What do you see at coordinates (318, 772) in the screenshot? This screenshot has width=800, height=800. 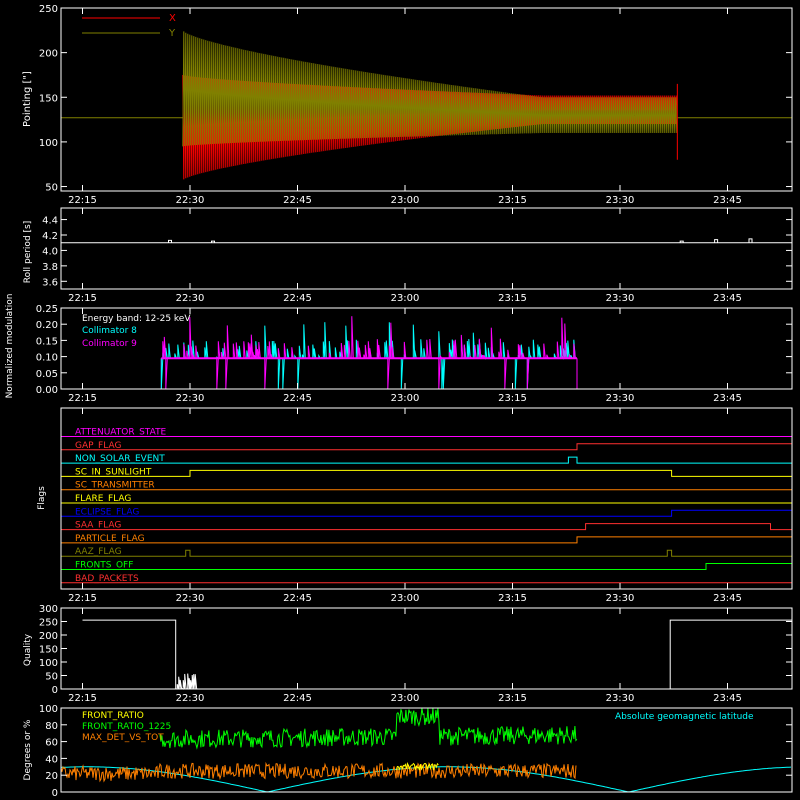 I see `max-det-vs-tot-series` at bounding box center [318, 772].